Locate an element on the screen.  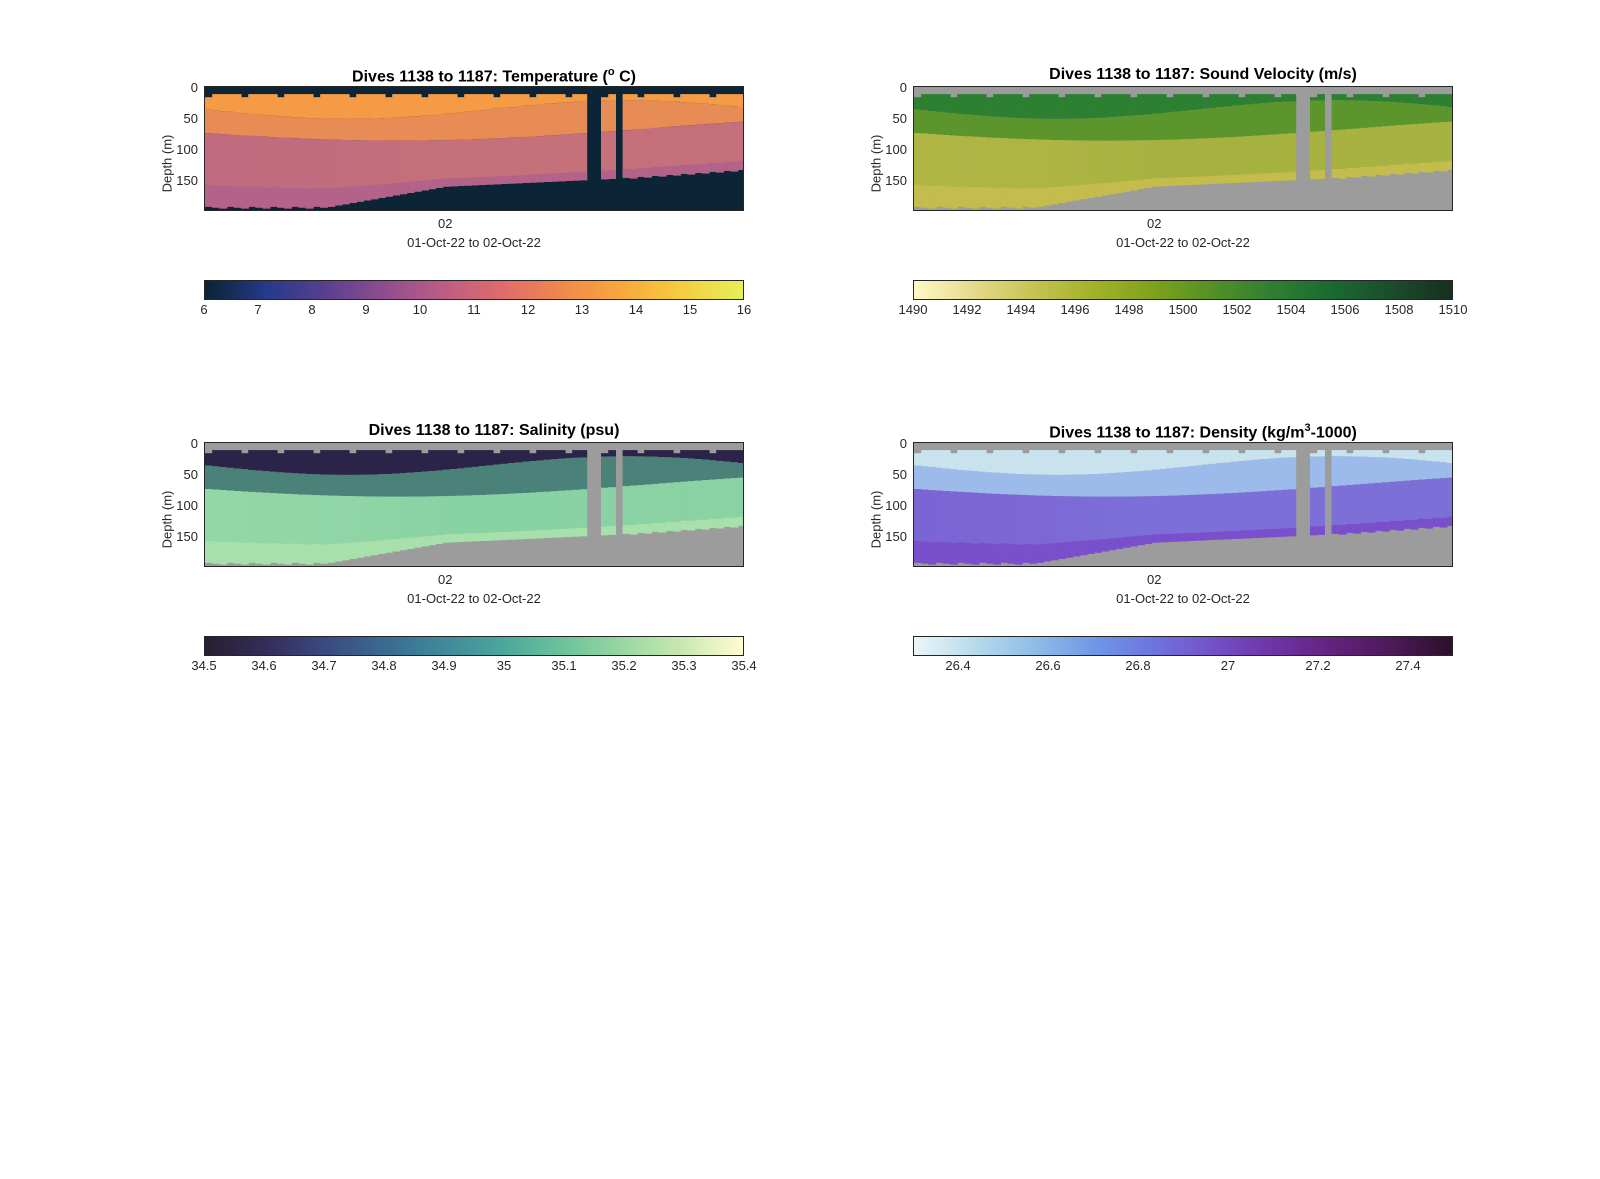
colorbar-tick-label: 26.6 is located at coordinates (1048, 665).